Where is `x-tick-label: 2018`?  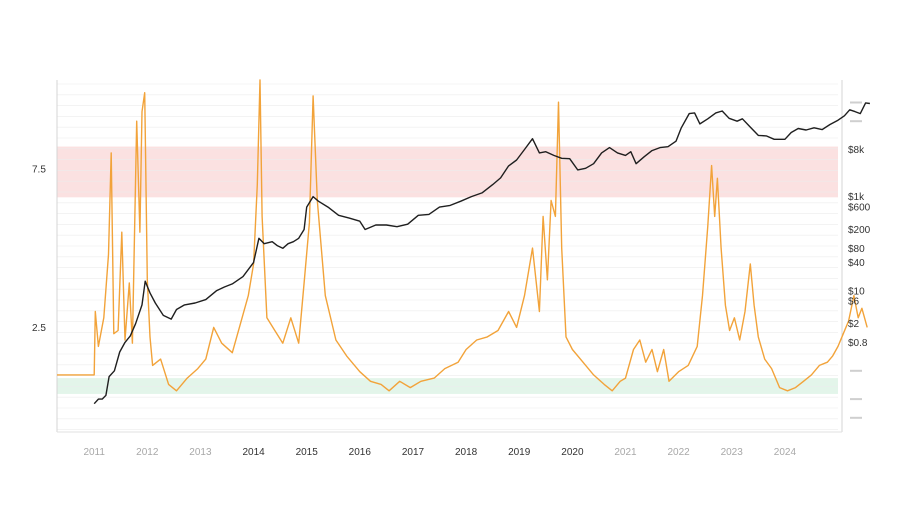
x-tick-label: 2018 is located at coordinates (466, 452).